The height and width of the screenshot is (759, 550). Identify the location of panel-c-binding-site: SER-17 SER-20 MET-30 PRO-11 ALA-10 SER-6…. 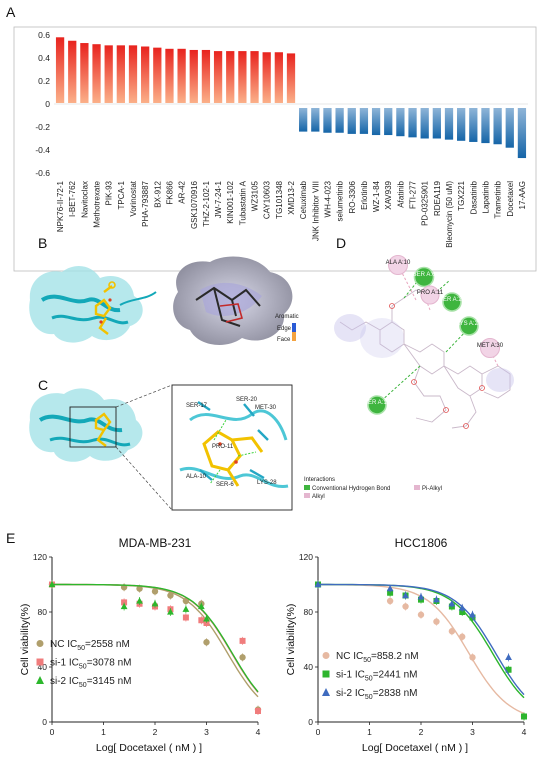
(161, 447).